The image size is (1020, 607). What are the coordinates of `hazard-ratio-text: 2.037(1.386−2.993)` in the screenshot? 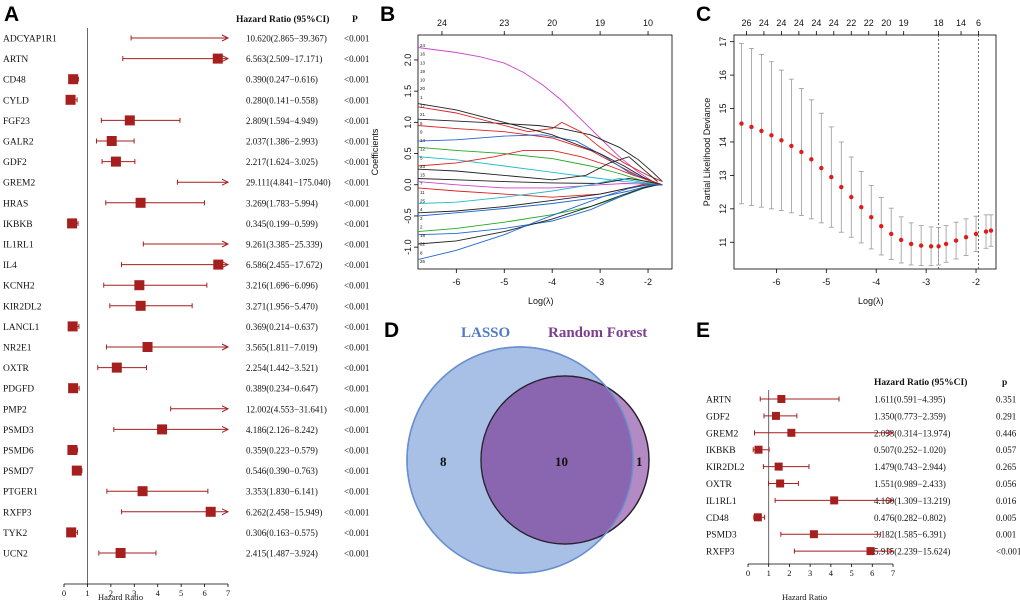 It's located at (282, 142).